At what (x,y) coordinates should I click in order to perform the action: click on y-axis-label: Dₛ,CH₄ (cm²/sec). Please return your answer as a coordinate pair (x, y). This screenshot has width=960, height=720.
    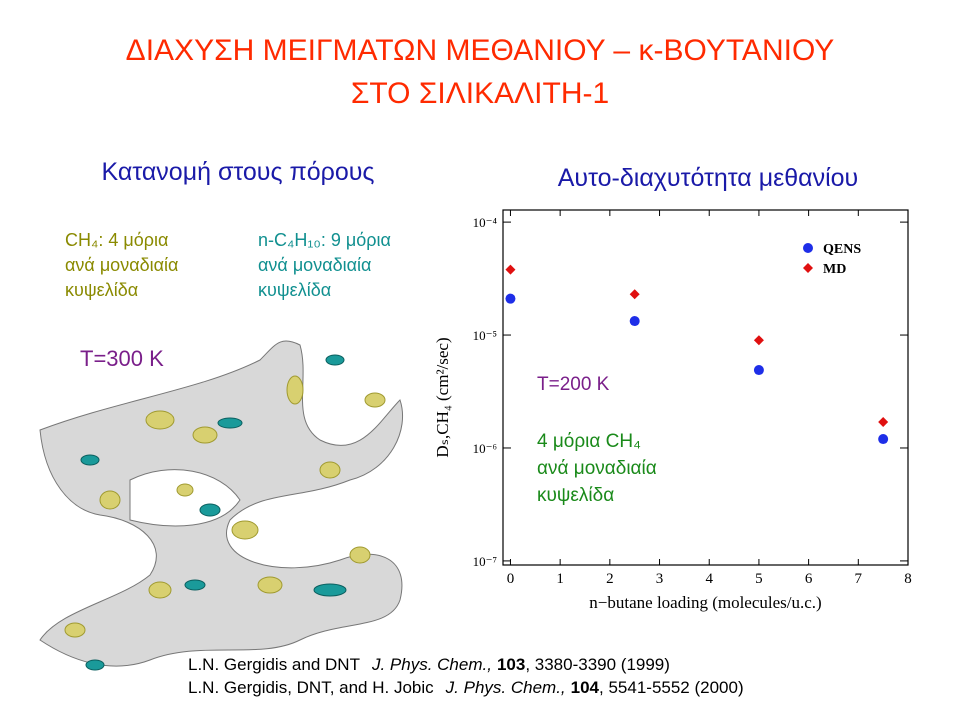
    Looking at the image, I should click on (442, 397).